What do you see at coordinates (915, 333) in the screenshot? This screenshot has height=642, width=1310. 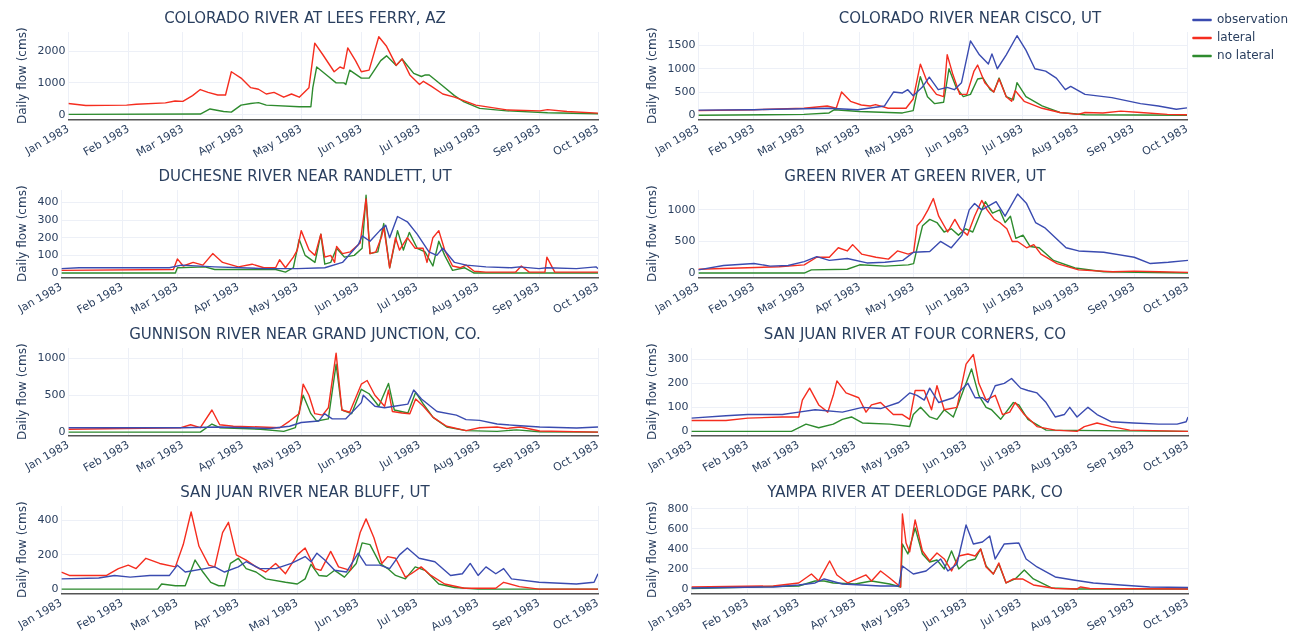 I see `chart-title: SAN JUAN RIVER AT FOUR CORNERS, CO` at bounding box center [915, 333].